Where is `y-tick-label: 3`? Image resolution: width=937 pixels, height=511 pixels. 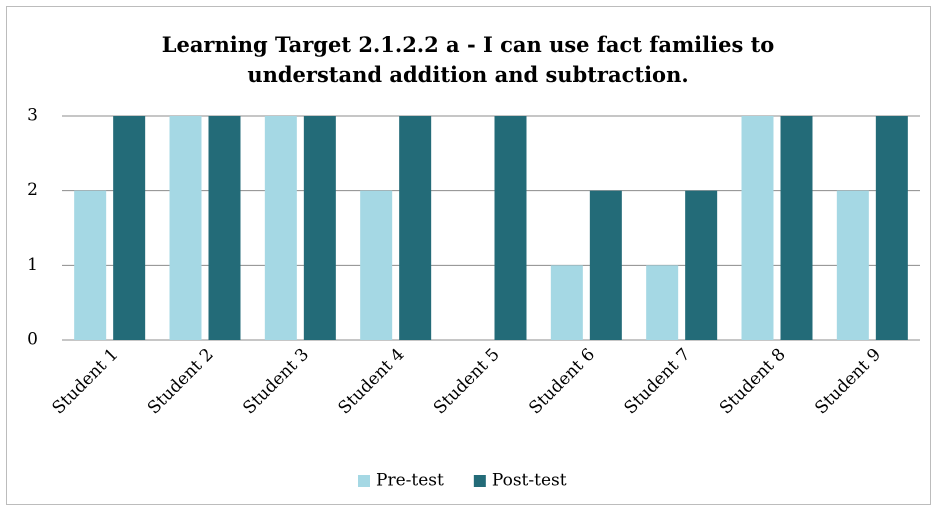
y-tick-label: 3 is located at coordinates (32, 116).